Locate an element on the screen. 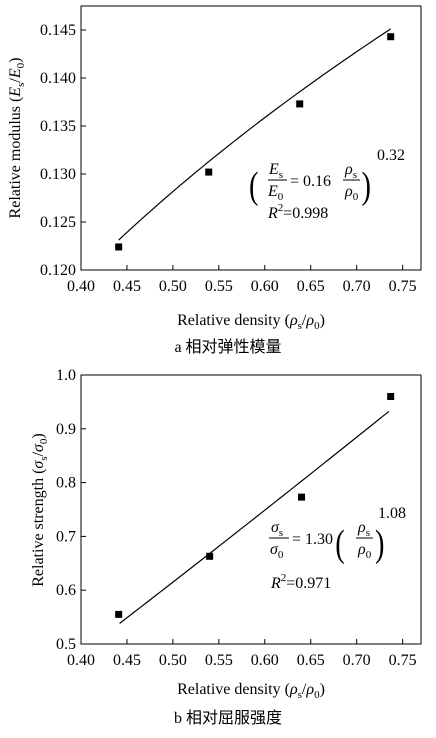 The width and height of the screenshot is (436, 738). y-tick-label: 0.120 is located at coordinates (58, 270).